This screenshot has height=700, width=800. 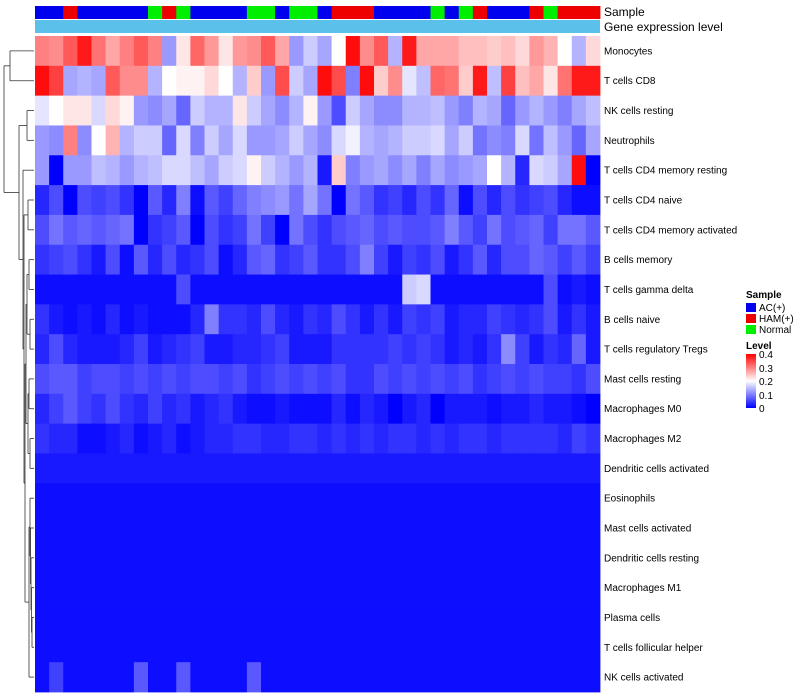 What do you see at coordinates (751, 381) in the screenshot?
I see `level-legend-colorbar` at bounding box center [751, 381].